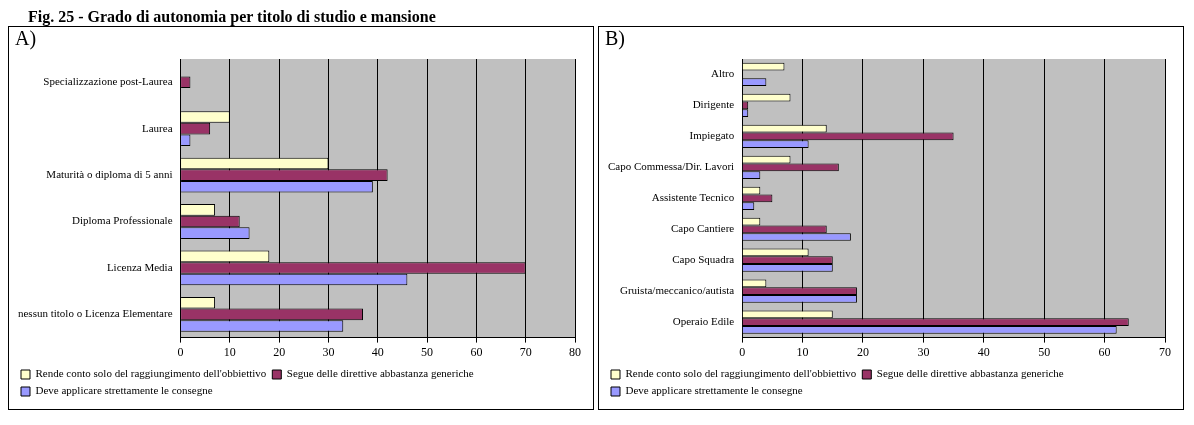 Image resolution: width=1194 pixels, height=425 pixels. I want to click on y-tick-label: Licenza Media, so click(139, 266).